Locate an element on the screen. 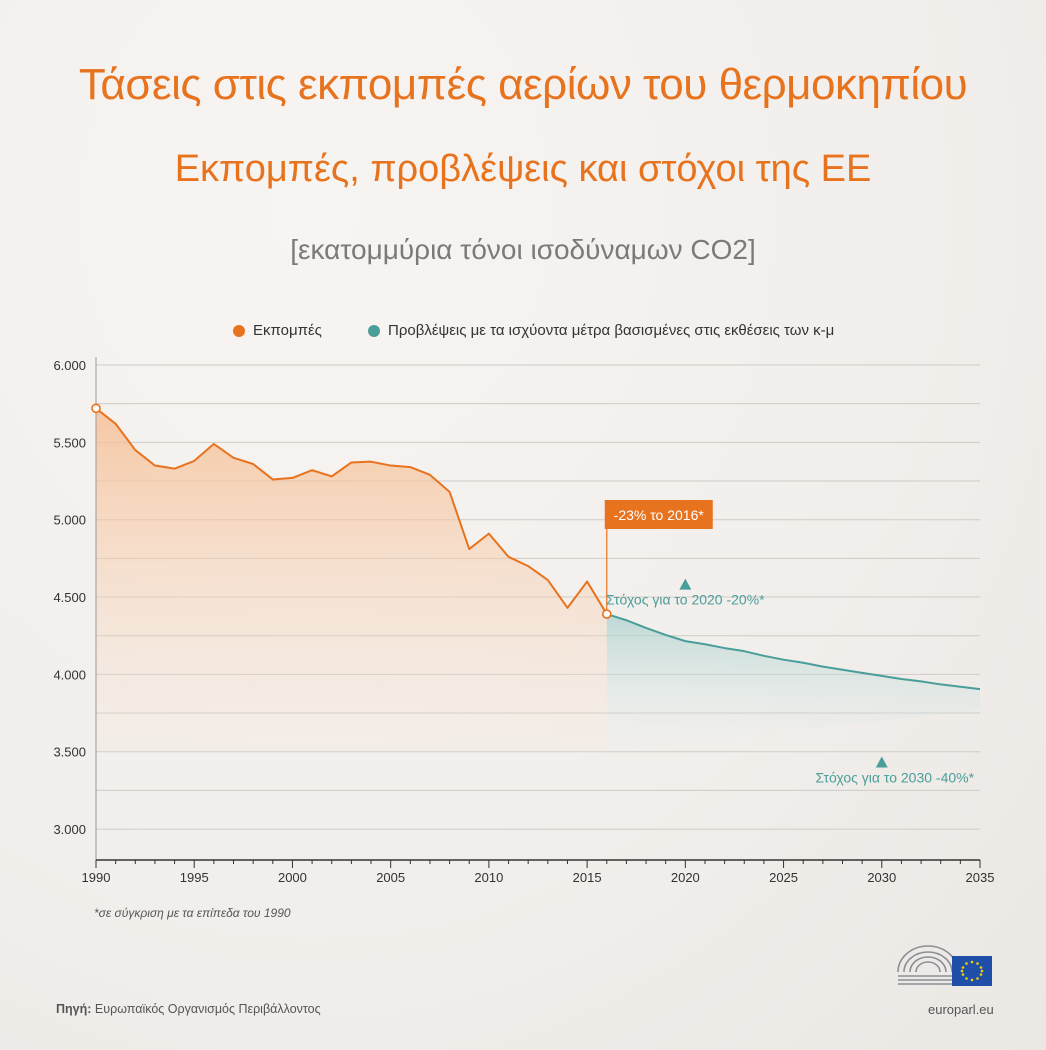  emissions-dot-icon is located at coordinates (239, 330).